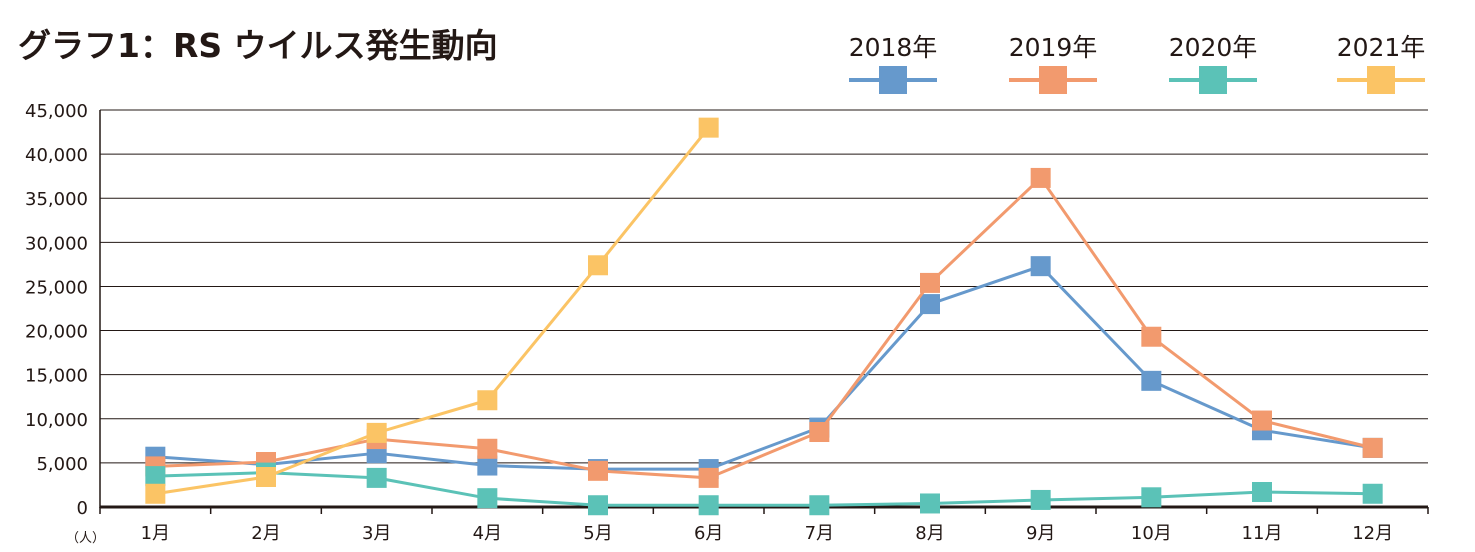 The height and width of the screenshot is (552, 1475). What do you see at coordinates (56, 199) in the screenshot?
I see `y-tick-label: 35,000` at bounding box center [56, 199].